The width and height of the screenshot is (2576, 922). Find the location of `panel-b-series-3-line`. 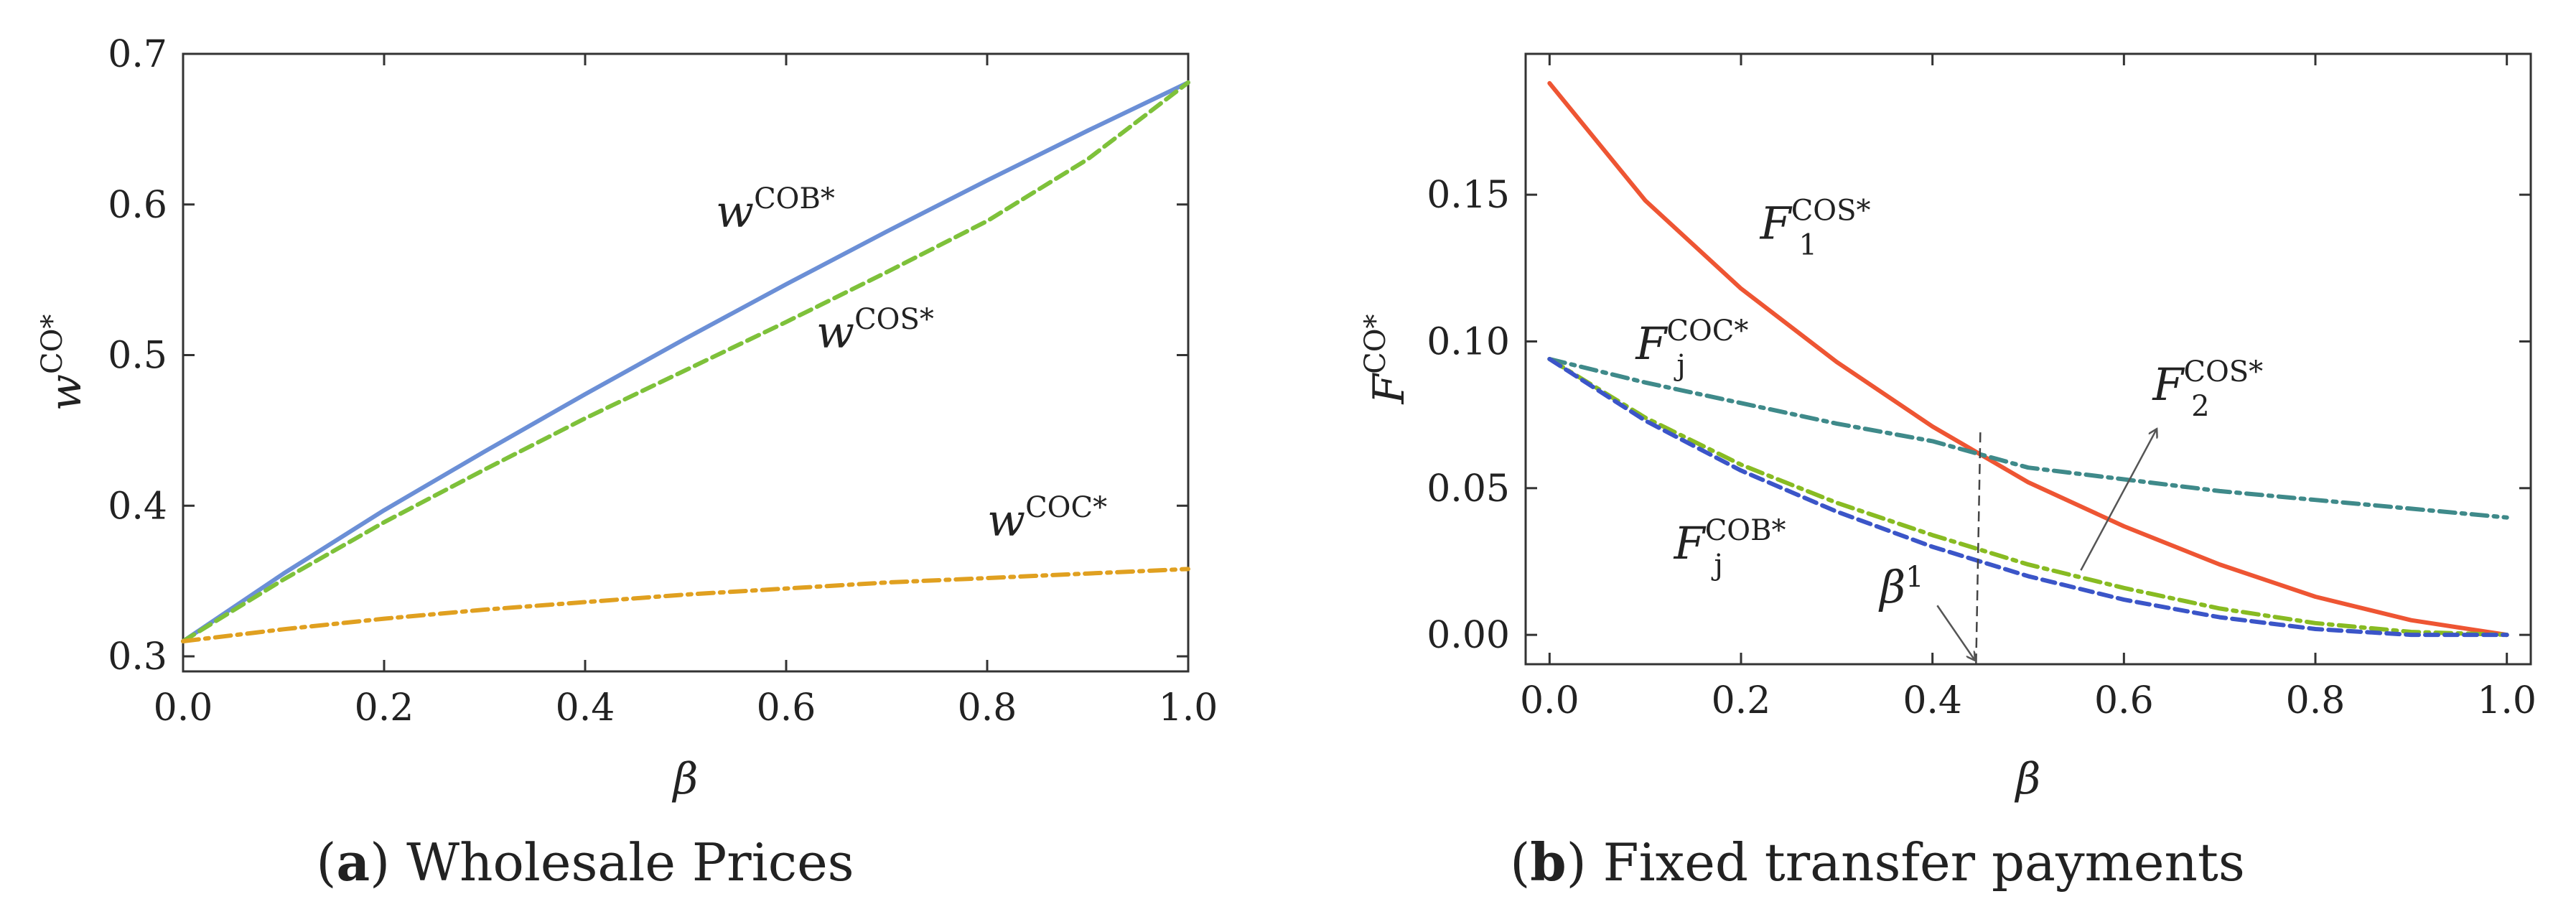

panel-b-series-3-line is located at coordinates (2028, 497).